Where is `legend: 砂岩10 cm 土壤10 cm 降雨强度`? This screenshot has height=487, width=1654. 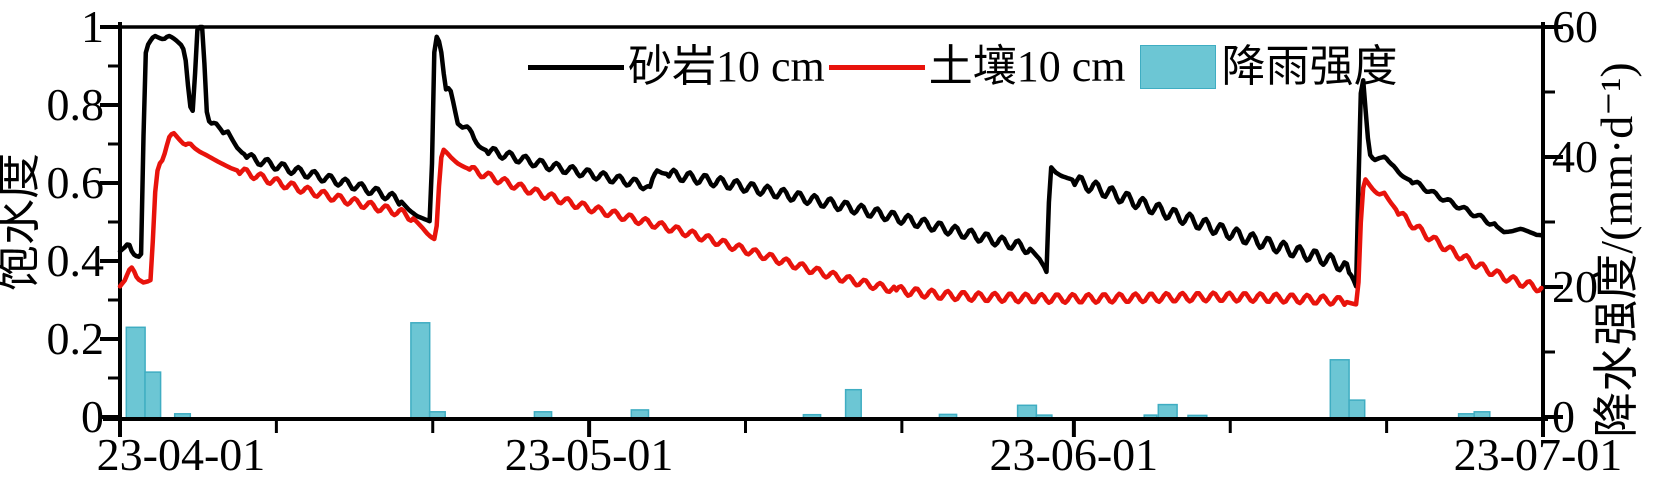 legend: 砂岩10 cm 土壤10 cm 降雨强度 is located at coordinates (961, 67).